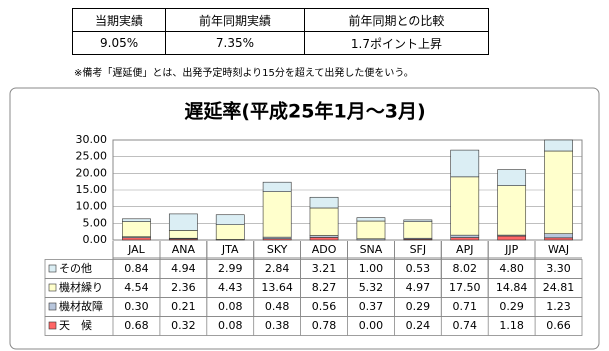  Describe the element at coordinates (75, 268) in the screenshot. I see `legend-label: その他` at that location.